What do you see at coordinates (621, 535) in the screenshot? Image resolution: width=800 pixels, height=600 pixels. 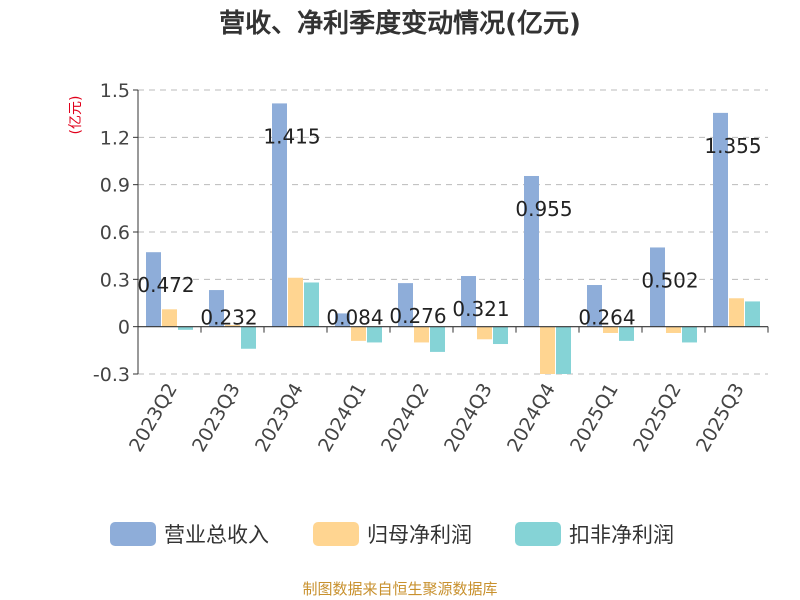 I see `legend-label: 扣非净利润` at bounding box center [621, 535].